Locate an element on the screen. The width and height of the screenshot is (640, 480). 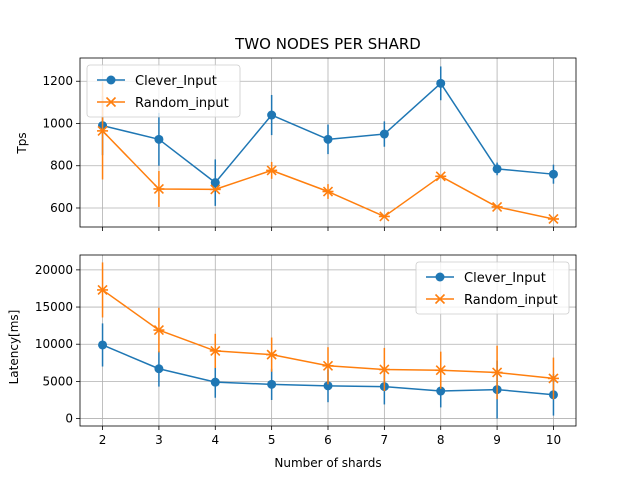
x-tick-label: 8 is located at coordinates (441, 440).